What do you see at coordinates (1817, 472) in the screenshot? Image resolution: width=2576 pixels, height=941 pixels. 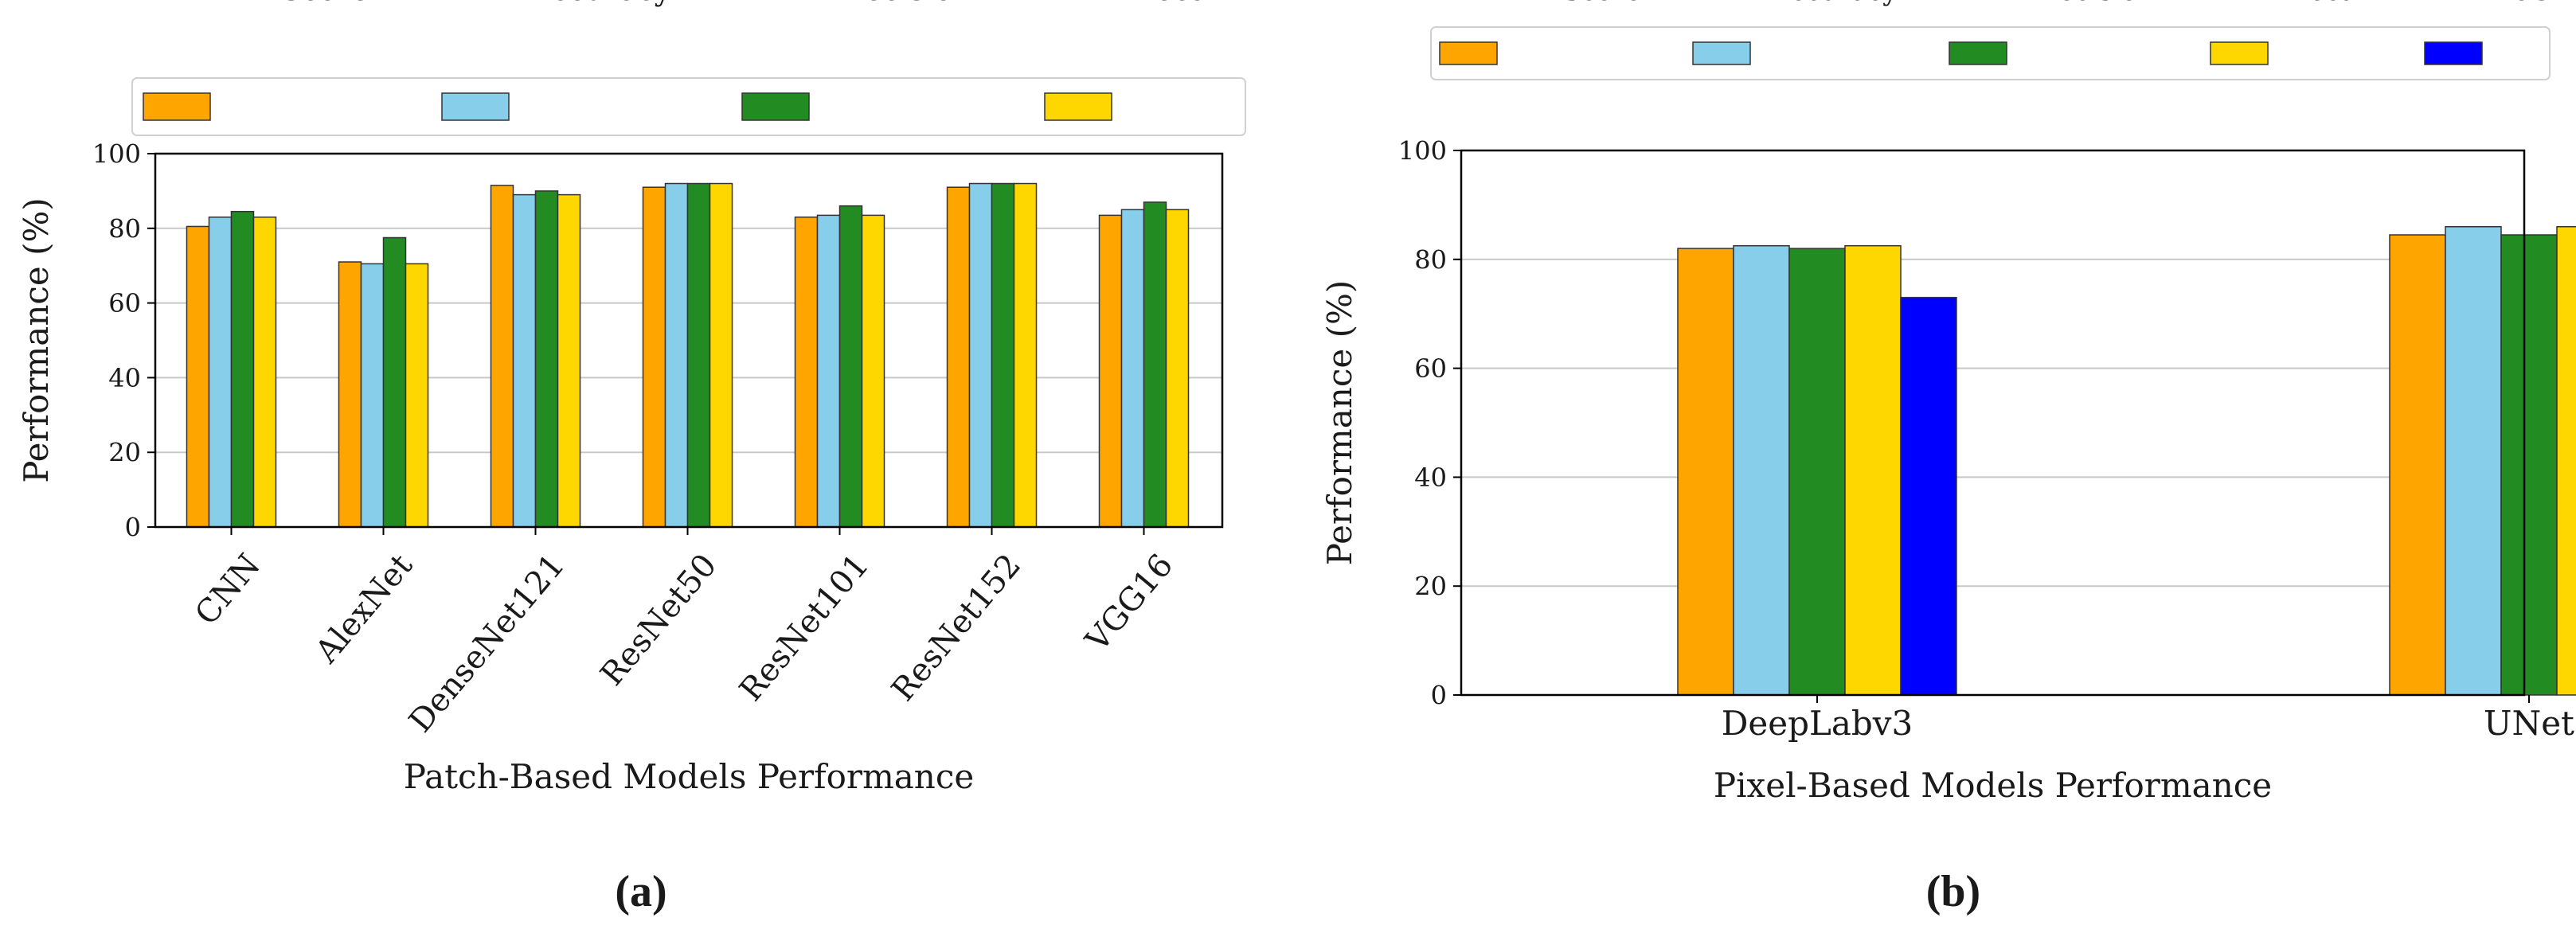 I see `bar-precision-deeplabv3` at bounding box center [1817, 472].